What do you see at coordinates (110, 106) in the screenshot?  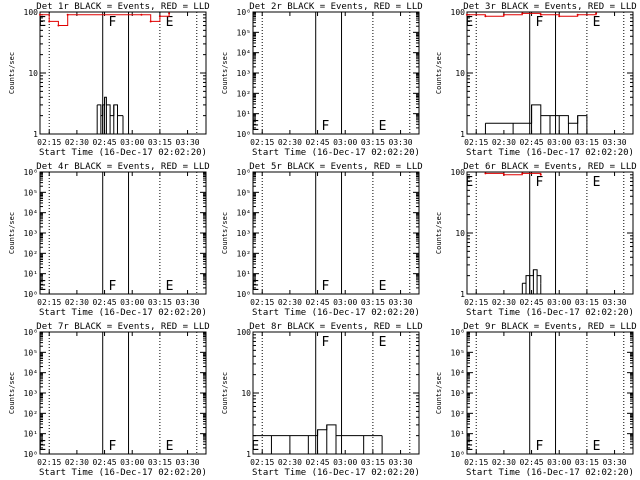 I see `series-events-line` at bounding box center [110, 106].